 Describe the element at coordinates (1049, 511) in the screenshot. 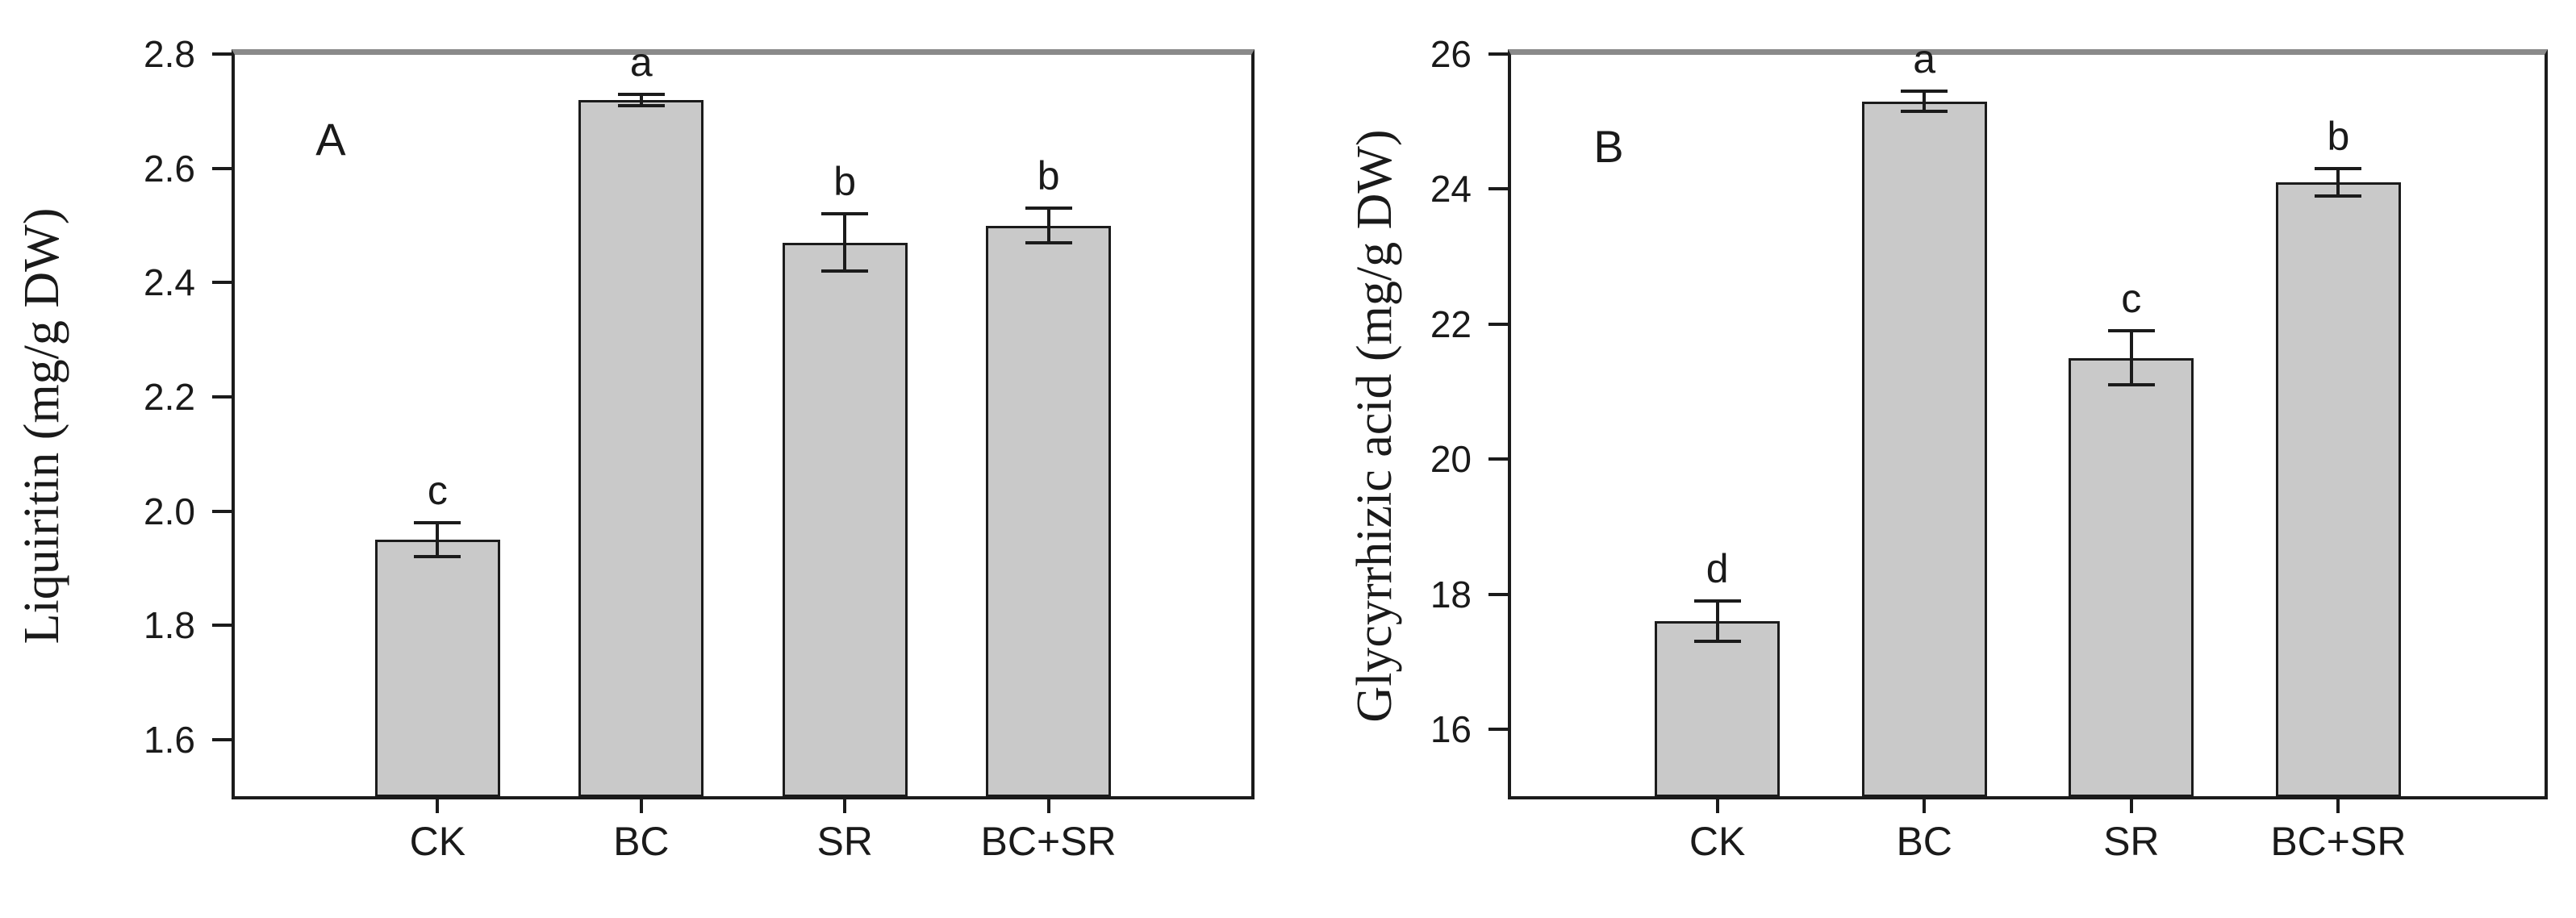

I see `bar-bc-sr-a` at that location.